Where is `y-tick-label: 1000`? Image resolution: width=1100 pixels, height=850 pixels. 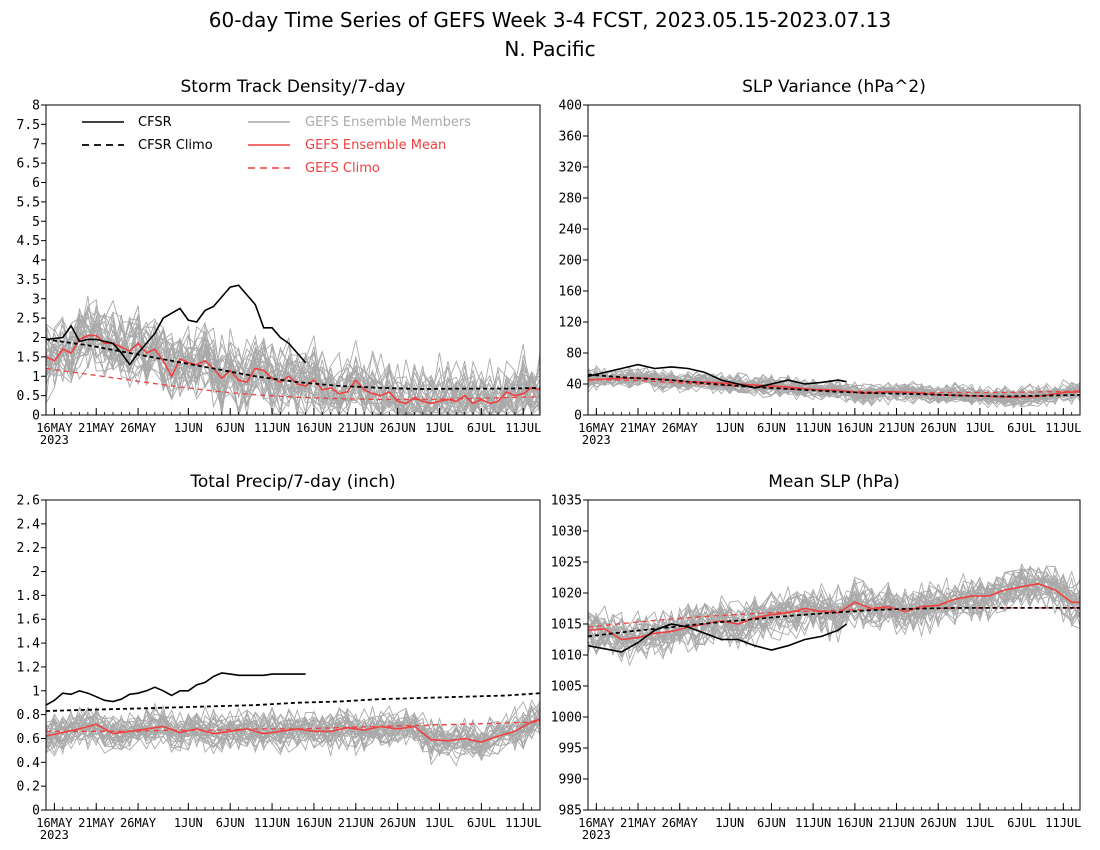
y-tick-label: 1000 is located at coordinates (566, 718).